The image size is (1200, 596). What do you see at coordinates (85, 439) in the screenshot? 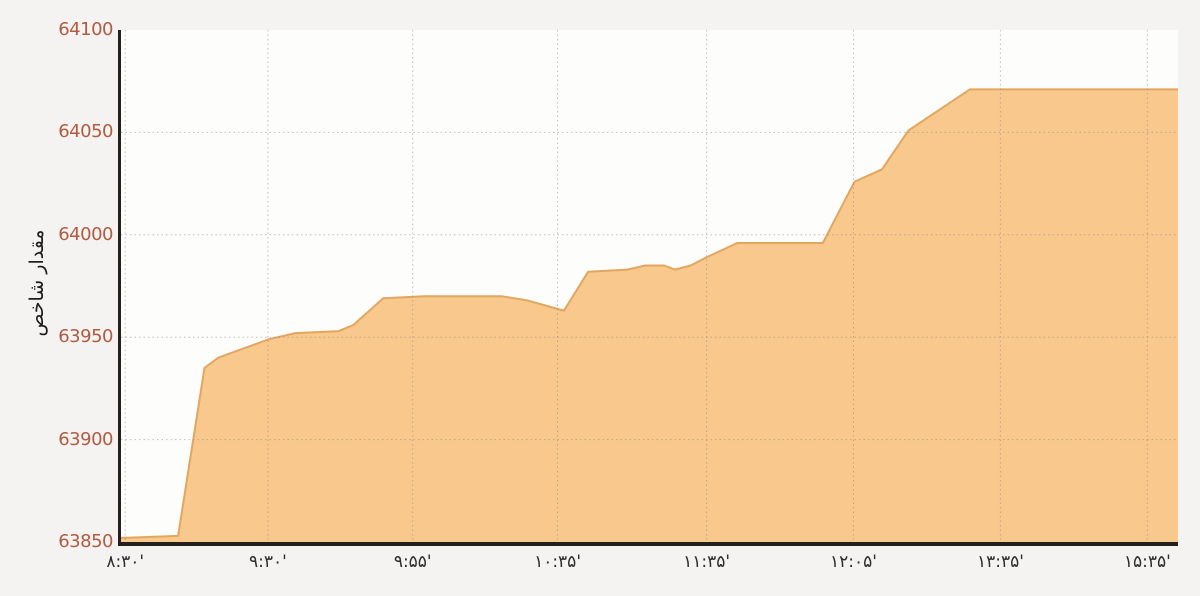
I see `y-tick-label: 63900` at bounding box center [85, 439].